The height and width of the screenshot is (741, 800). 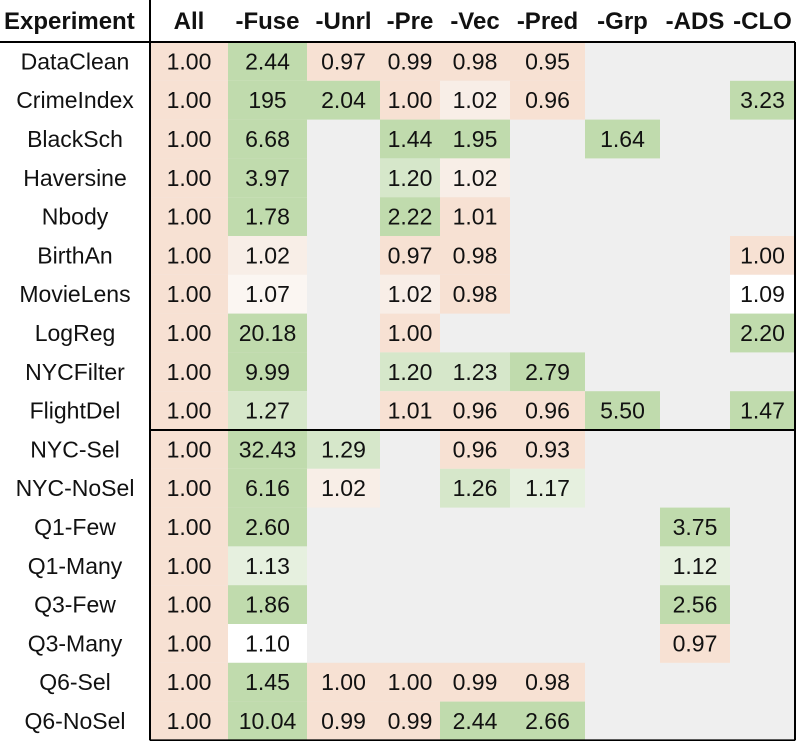 What do you see at coordinates (343, 449) in the screenshot?
I see `cell-bg-nyc-sel-unrl` at bounding box center [343, 449].